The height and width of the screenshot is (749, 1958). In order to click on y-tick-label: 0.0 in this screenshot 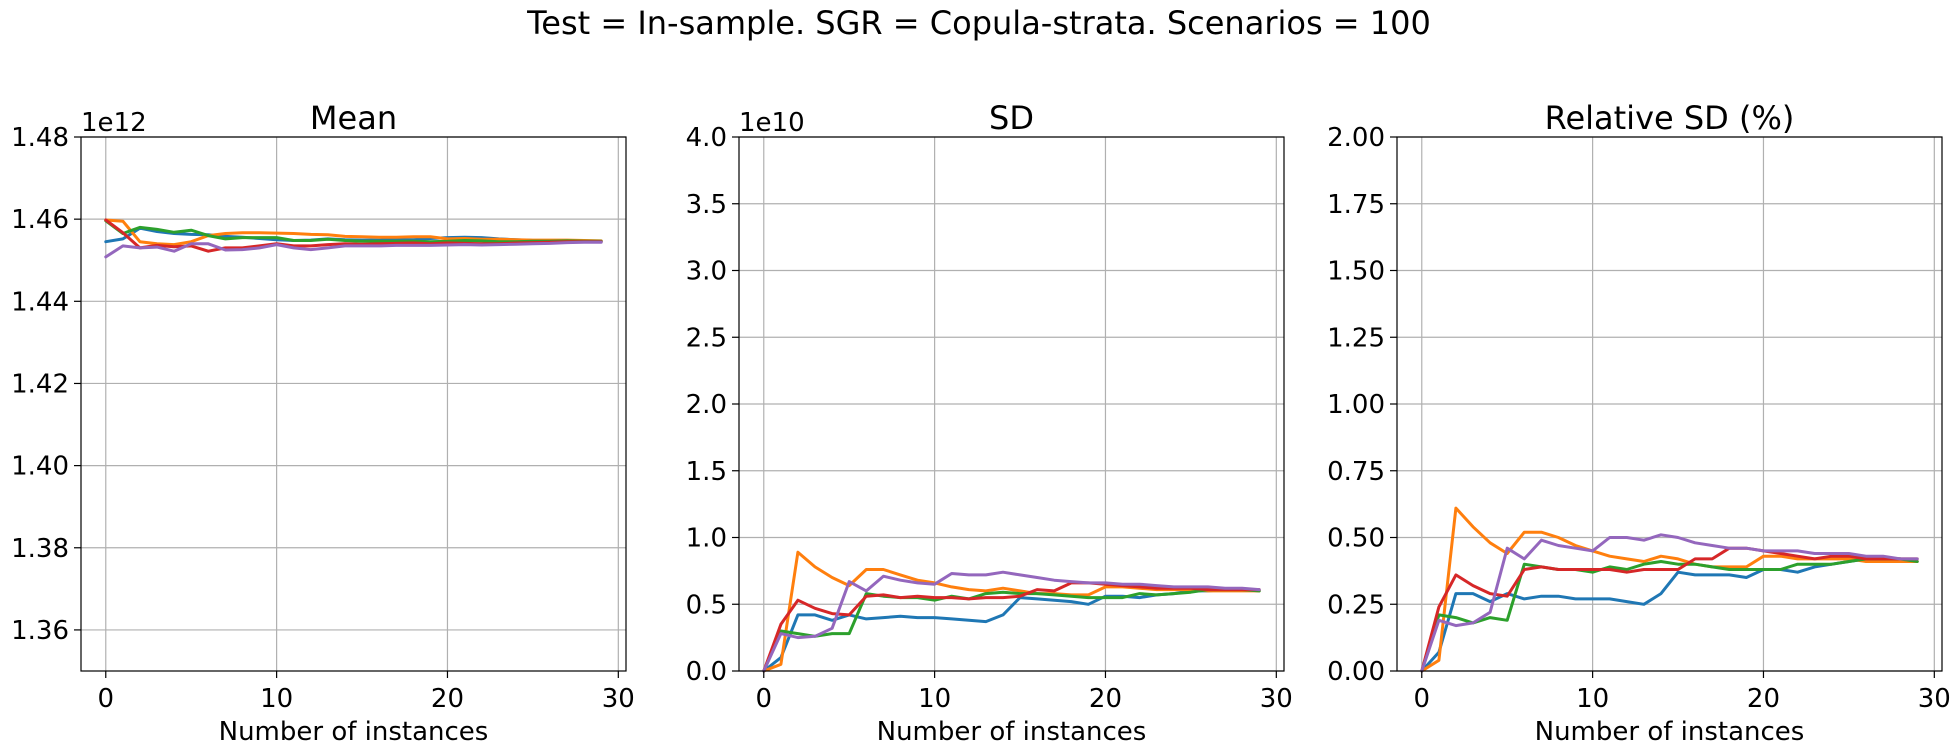, I will do `click(706, 672)`.